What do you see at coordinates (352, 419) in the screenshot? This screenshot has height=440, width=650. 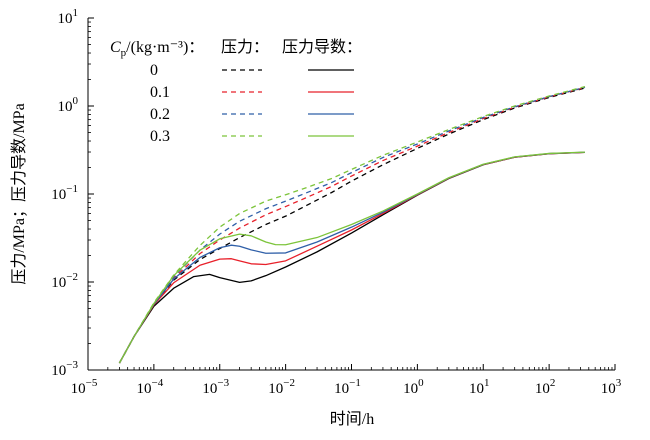 I see `x-axis-title: 时间/h` at bounding box center [352, 419].